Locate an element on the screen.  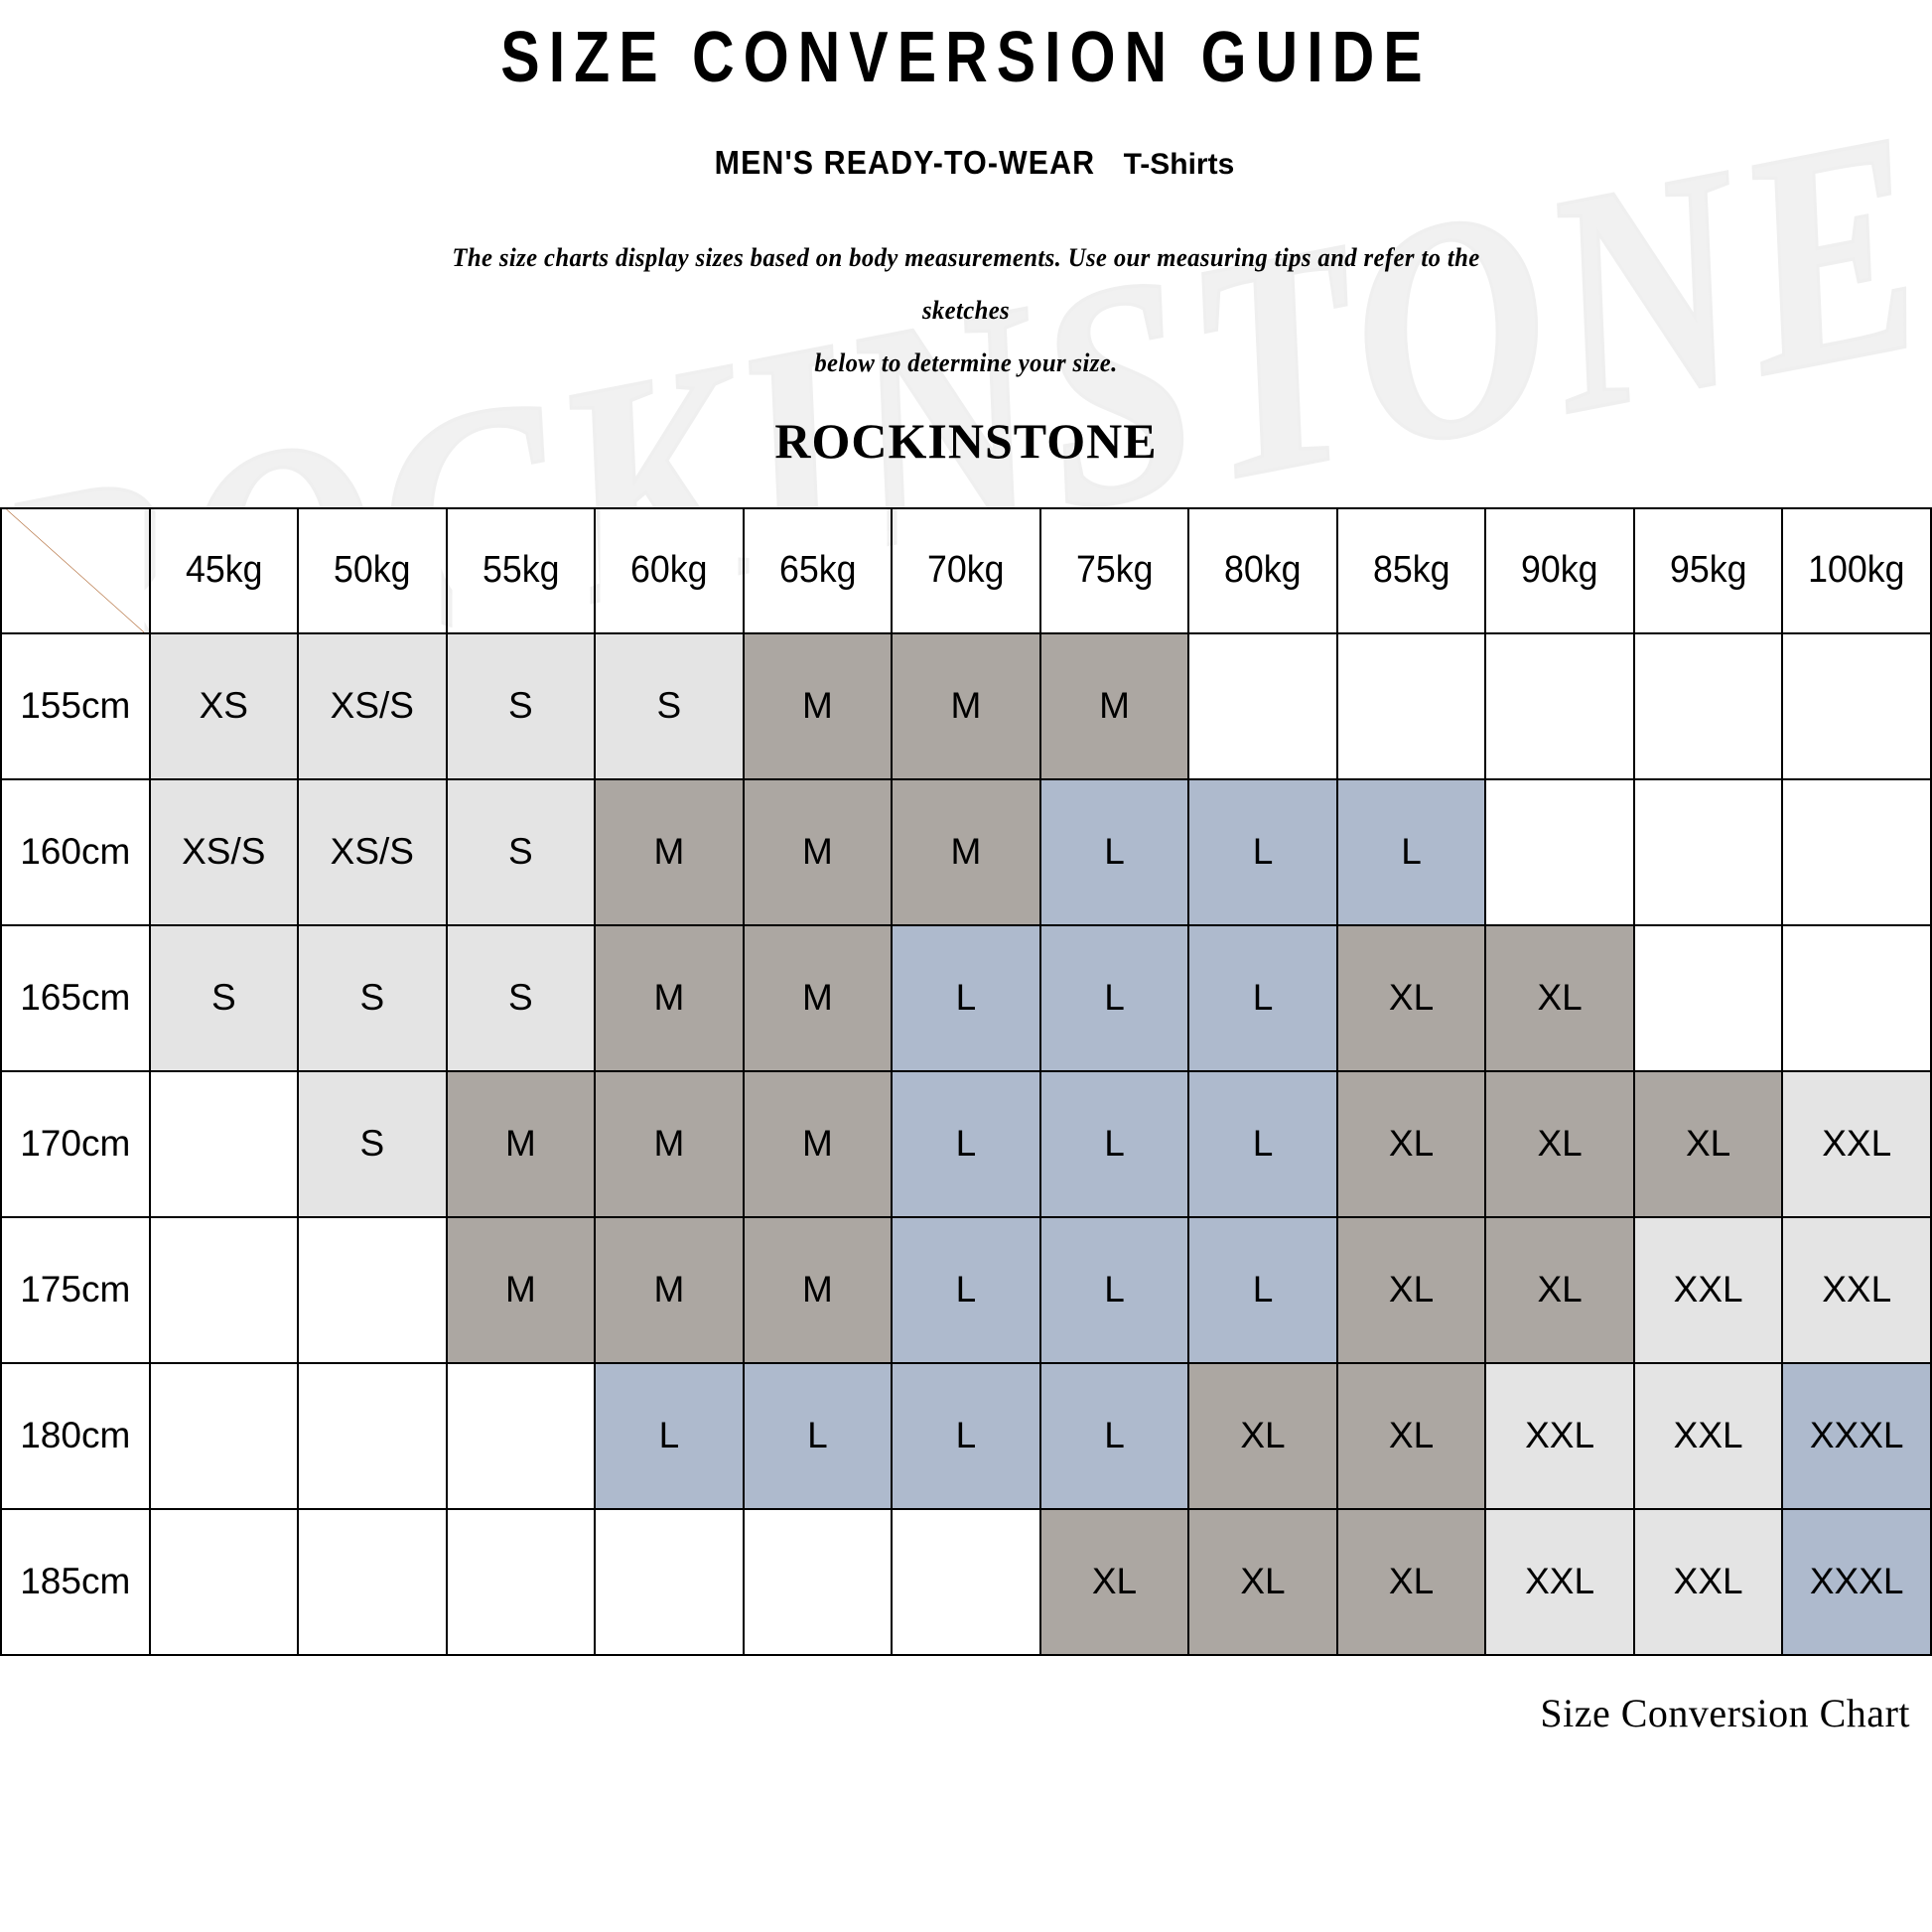
table-row: 155cm XS XS/S S S M M M is located at coordinates (966, 706).